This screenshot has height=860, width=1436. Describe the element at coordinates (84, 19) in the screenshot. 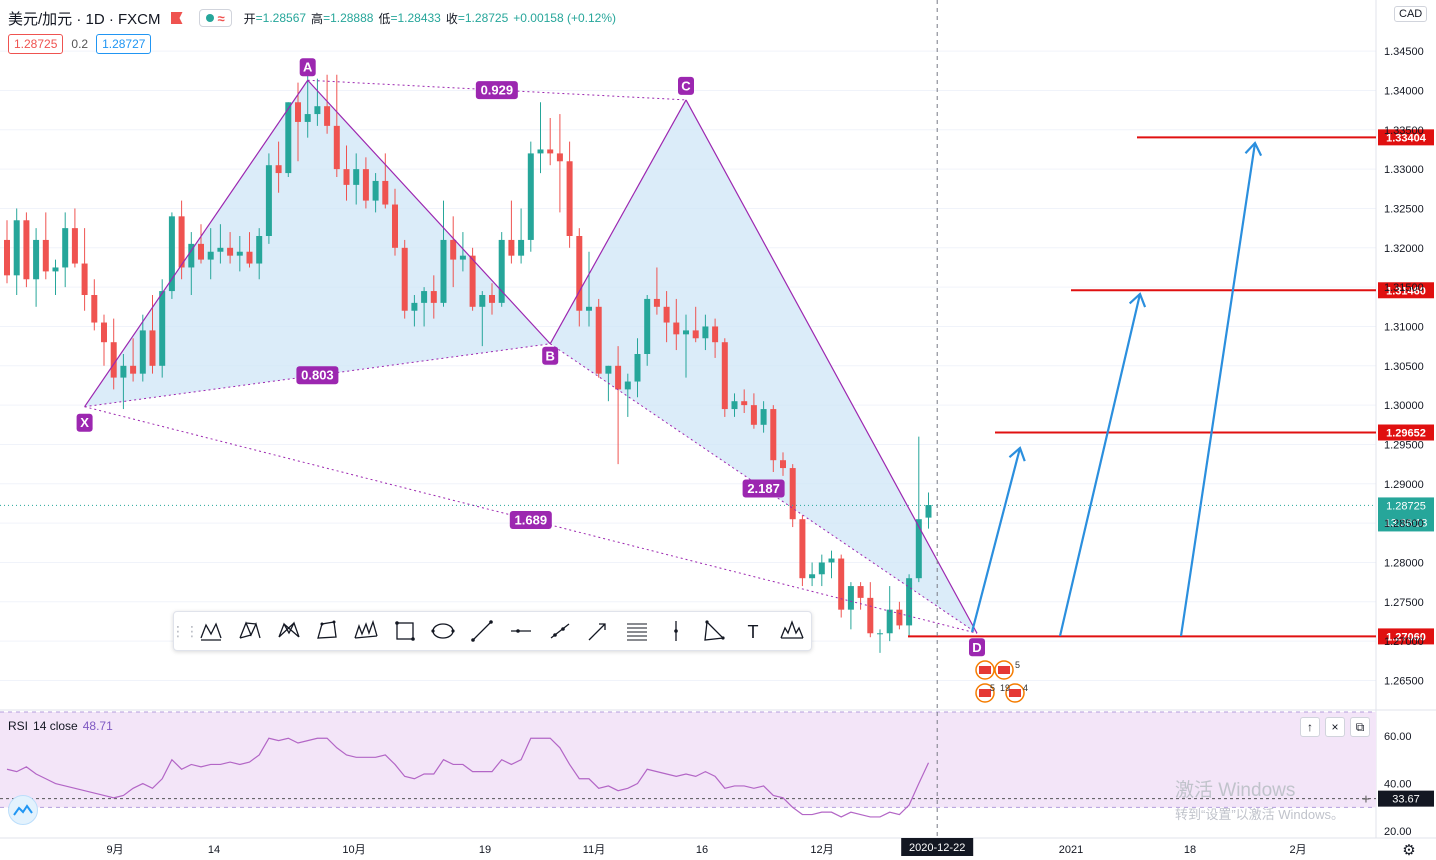

I see `symbol-title: 美元/加元 · 1D · FXCM` at that location.